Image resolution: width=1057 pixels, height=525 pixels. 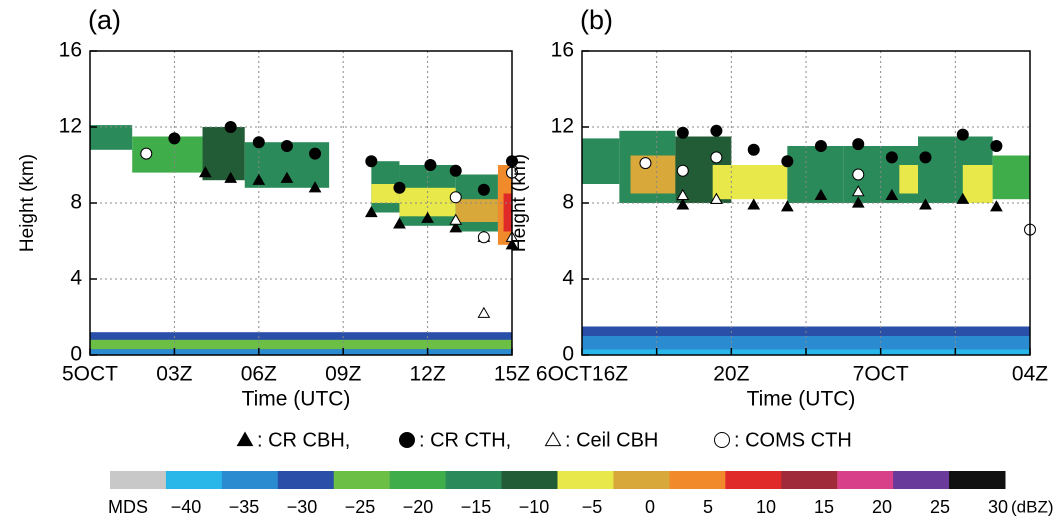 I want to click on x-tick-label: 15Z, so click(x=512, y=374).